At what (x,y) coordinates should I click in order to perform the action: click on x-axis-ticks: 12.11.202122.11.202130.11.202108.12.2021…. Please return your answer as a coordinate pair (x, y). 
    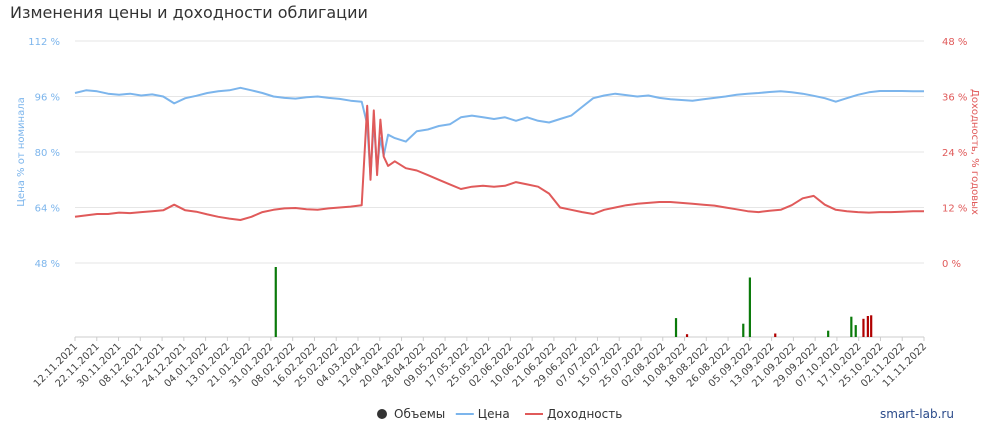
    Looking at the image, I should click on (480, 363).